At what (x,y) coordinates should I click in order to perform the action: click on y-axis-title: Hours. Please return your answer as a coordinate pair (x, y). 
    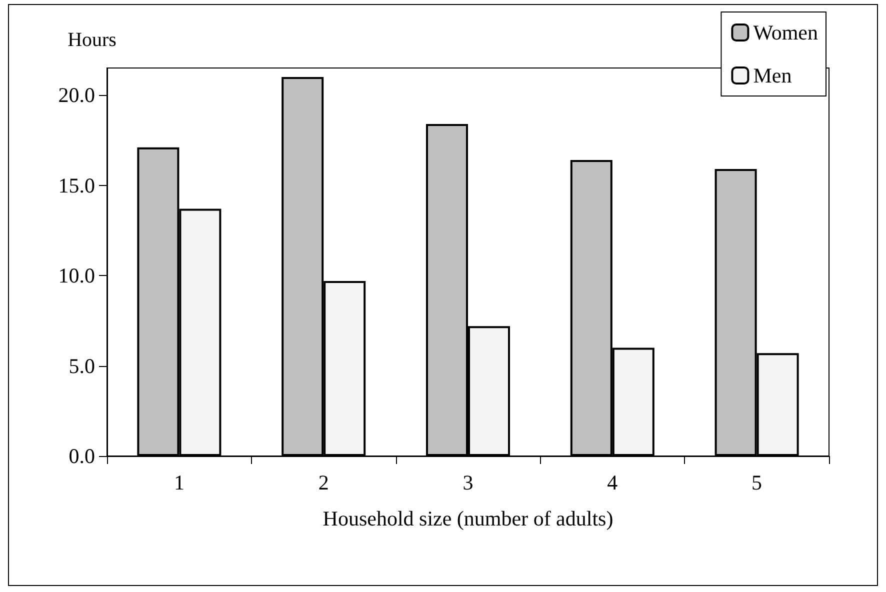
    Looking at the image, I should click on (92, 40).